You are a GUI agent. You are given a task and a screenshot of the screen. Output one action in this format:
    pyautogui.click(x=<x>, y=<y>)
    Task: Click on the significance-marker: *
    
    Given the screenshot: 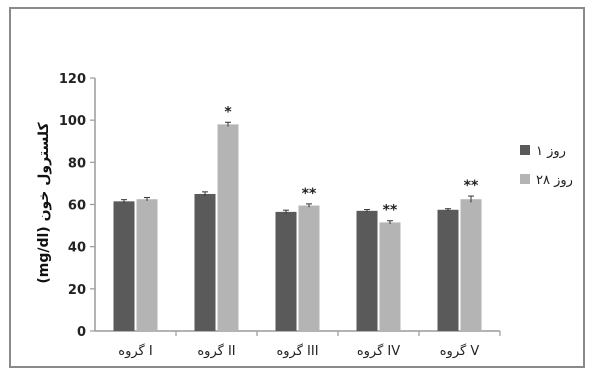 What is the action you would take?
    pyautogui.click(x=228, y=112)
    